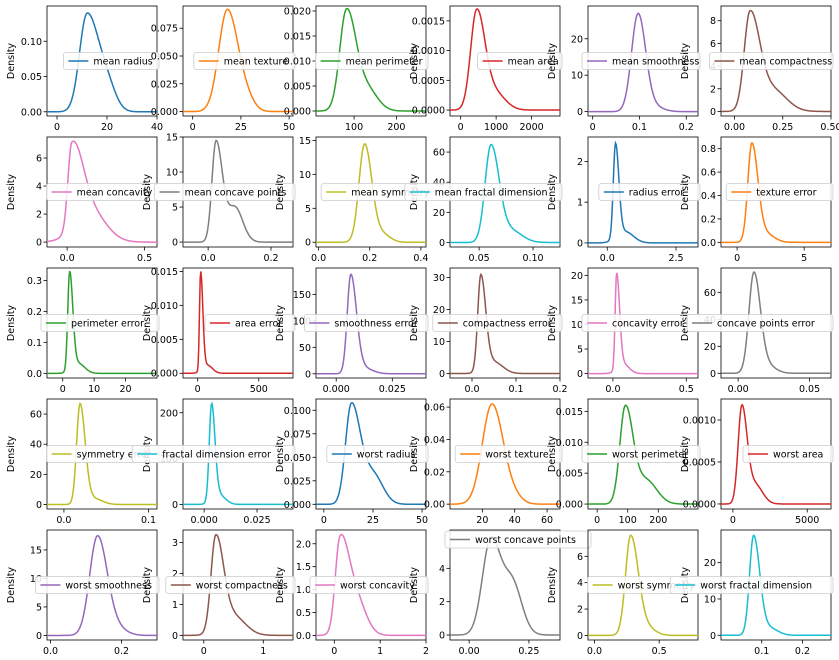 This screenshot has width=839, height=660. I want to click on legend: symmetry error, so click(103, 454).